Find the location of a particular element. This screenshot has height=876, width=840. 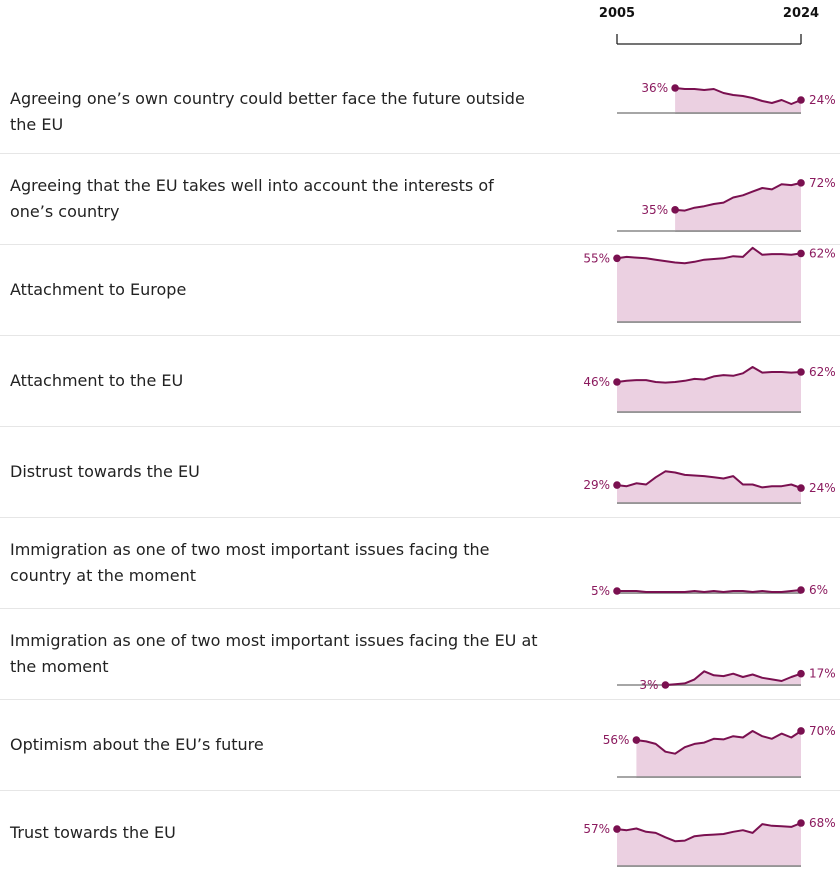

x-tick-label: 2005 is located at coordinates (617, 13).